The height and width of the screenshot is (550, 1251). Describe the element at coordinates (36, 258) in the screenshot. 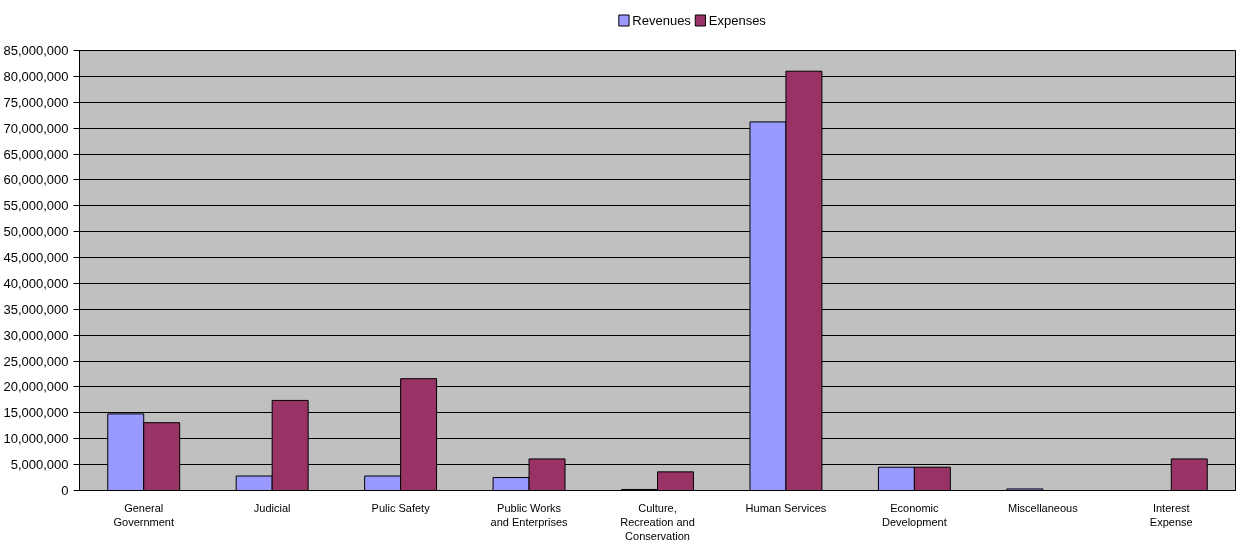

I see `y-tick-label: 45,000,000` at that location.